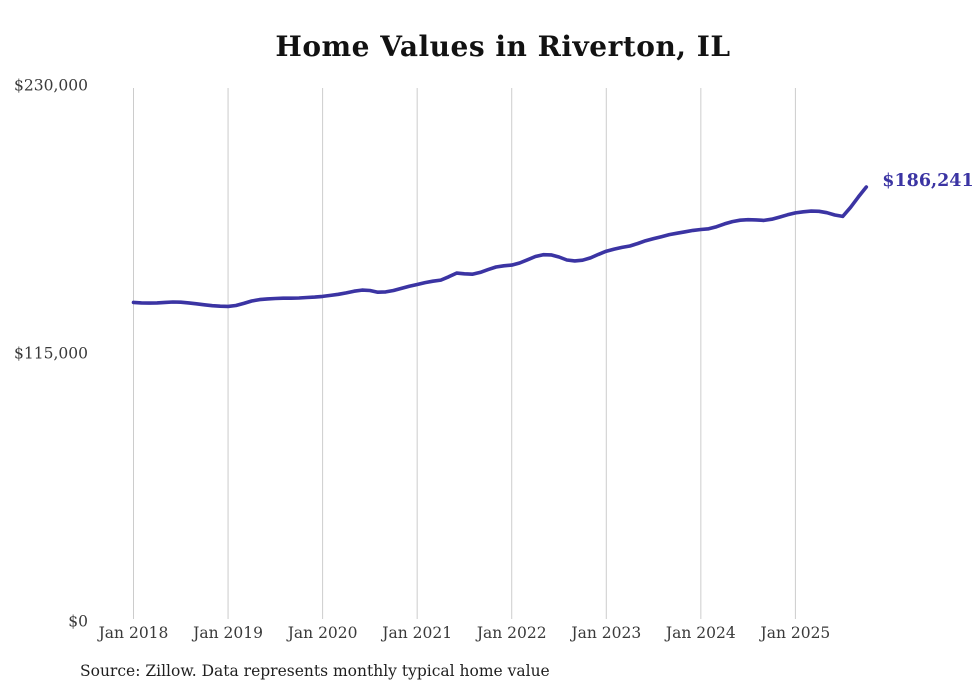 The width and height of the screenshot is (980, 699). I want to click on x-tick-label: Jan 2022, so click(511, 633).